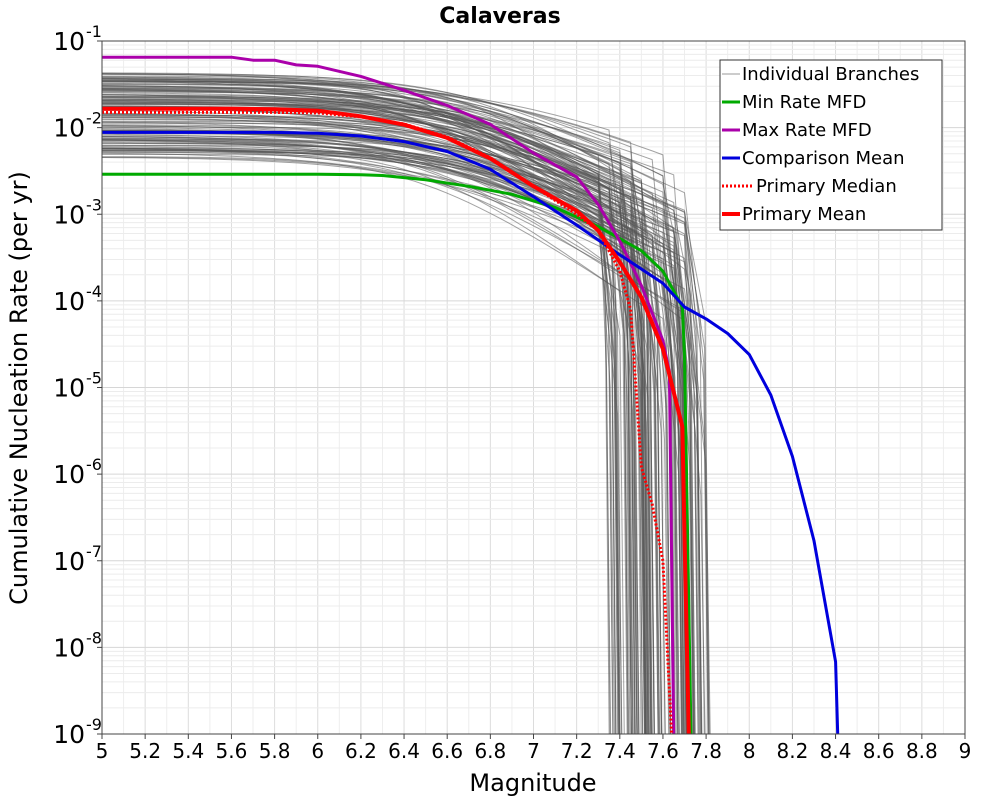 This screenshot has width=1000, height=800. Describe the element at coordinates (807, 130) in the screenshot. I see `legend-label: Max Rate MFD` at that location.